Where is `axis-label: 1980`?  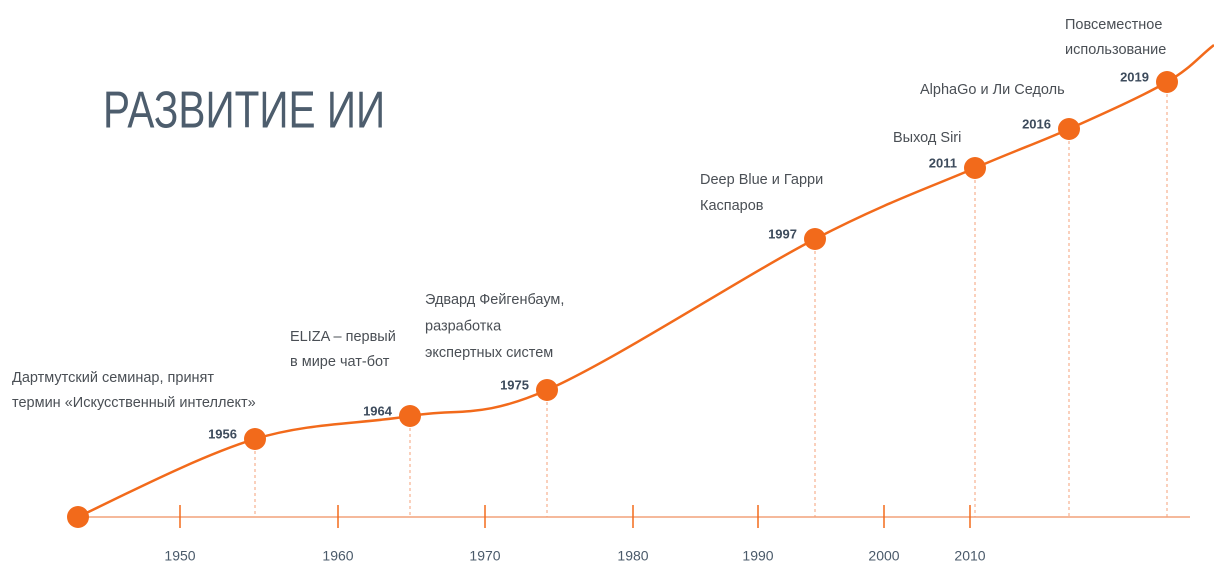 axis-label: 1980 is located at coordinates (632, 556).